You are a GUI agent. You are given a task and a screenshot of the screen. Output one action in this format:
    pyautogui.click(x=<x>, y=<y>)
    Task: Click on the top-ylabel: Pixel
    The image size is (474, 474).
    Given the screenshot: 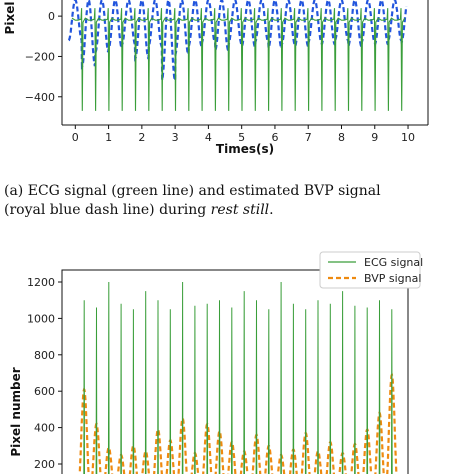 What is the action you would take?
    pyautogui.click(x=10, y=18)
    